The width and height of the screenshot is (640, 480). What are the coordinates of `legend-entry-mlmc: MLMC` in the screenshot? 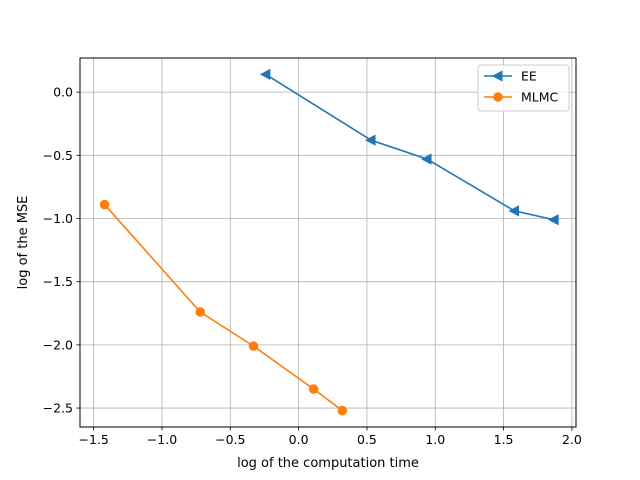 It's located at (521, 97).